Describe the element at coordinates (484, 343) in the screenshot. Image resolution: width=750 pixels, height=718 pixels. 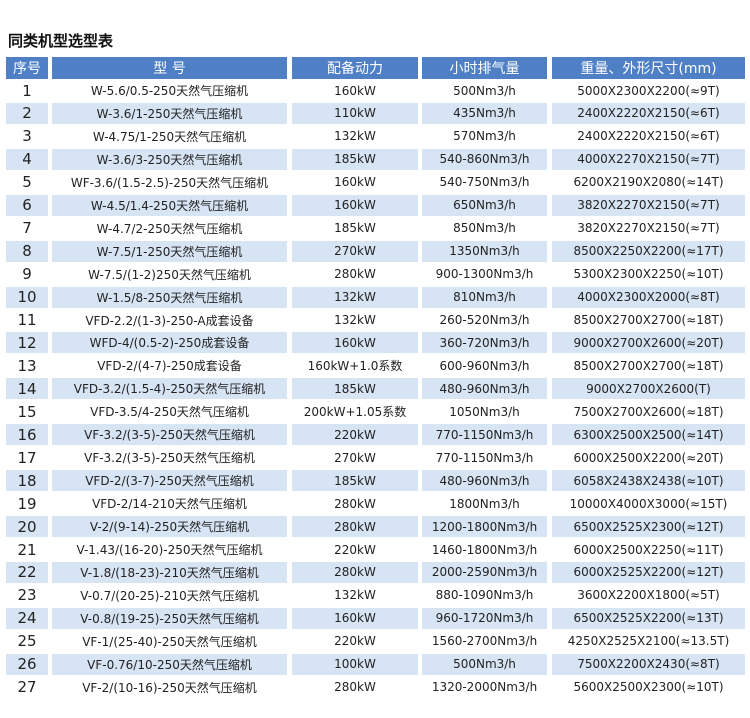
I see `table-cell: 360-720Nm3/h` at that location.